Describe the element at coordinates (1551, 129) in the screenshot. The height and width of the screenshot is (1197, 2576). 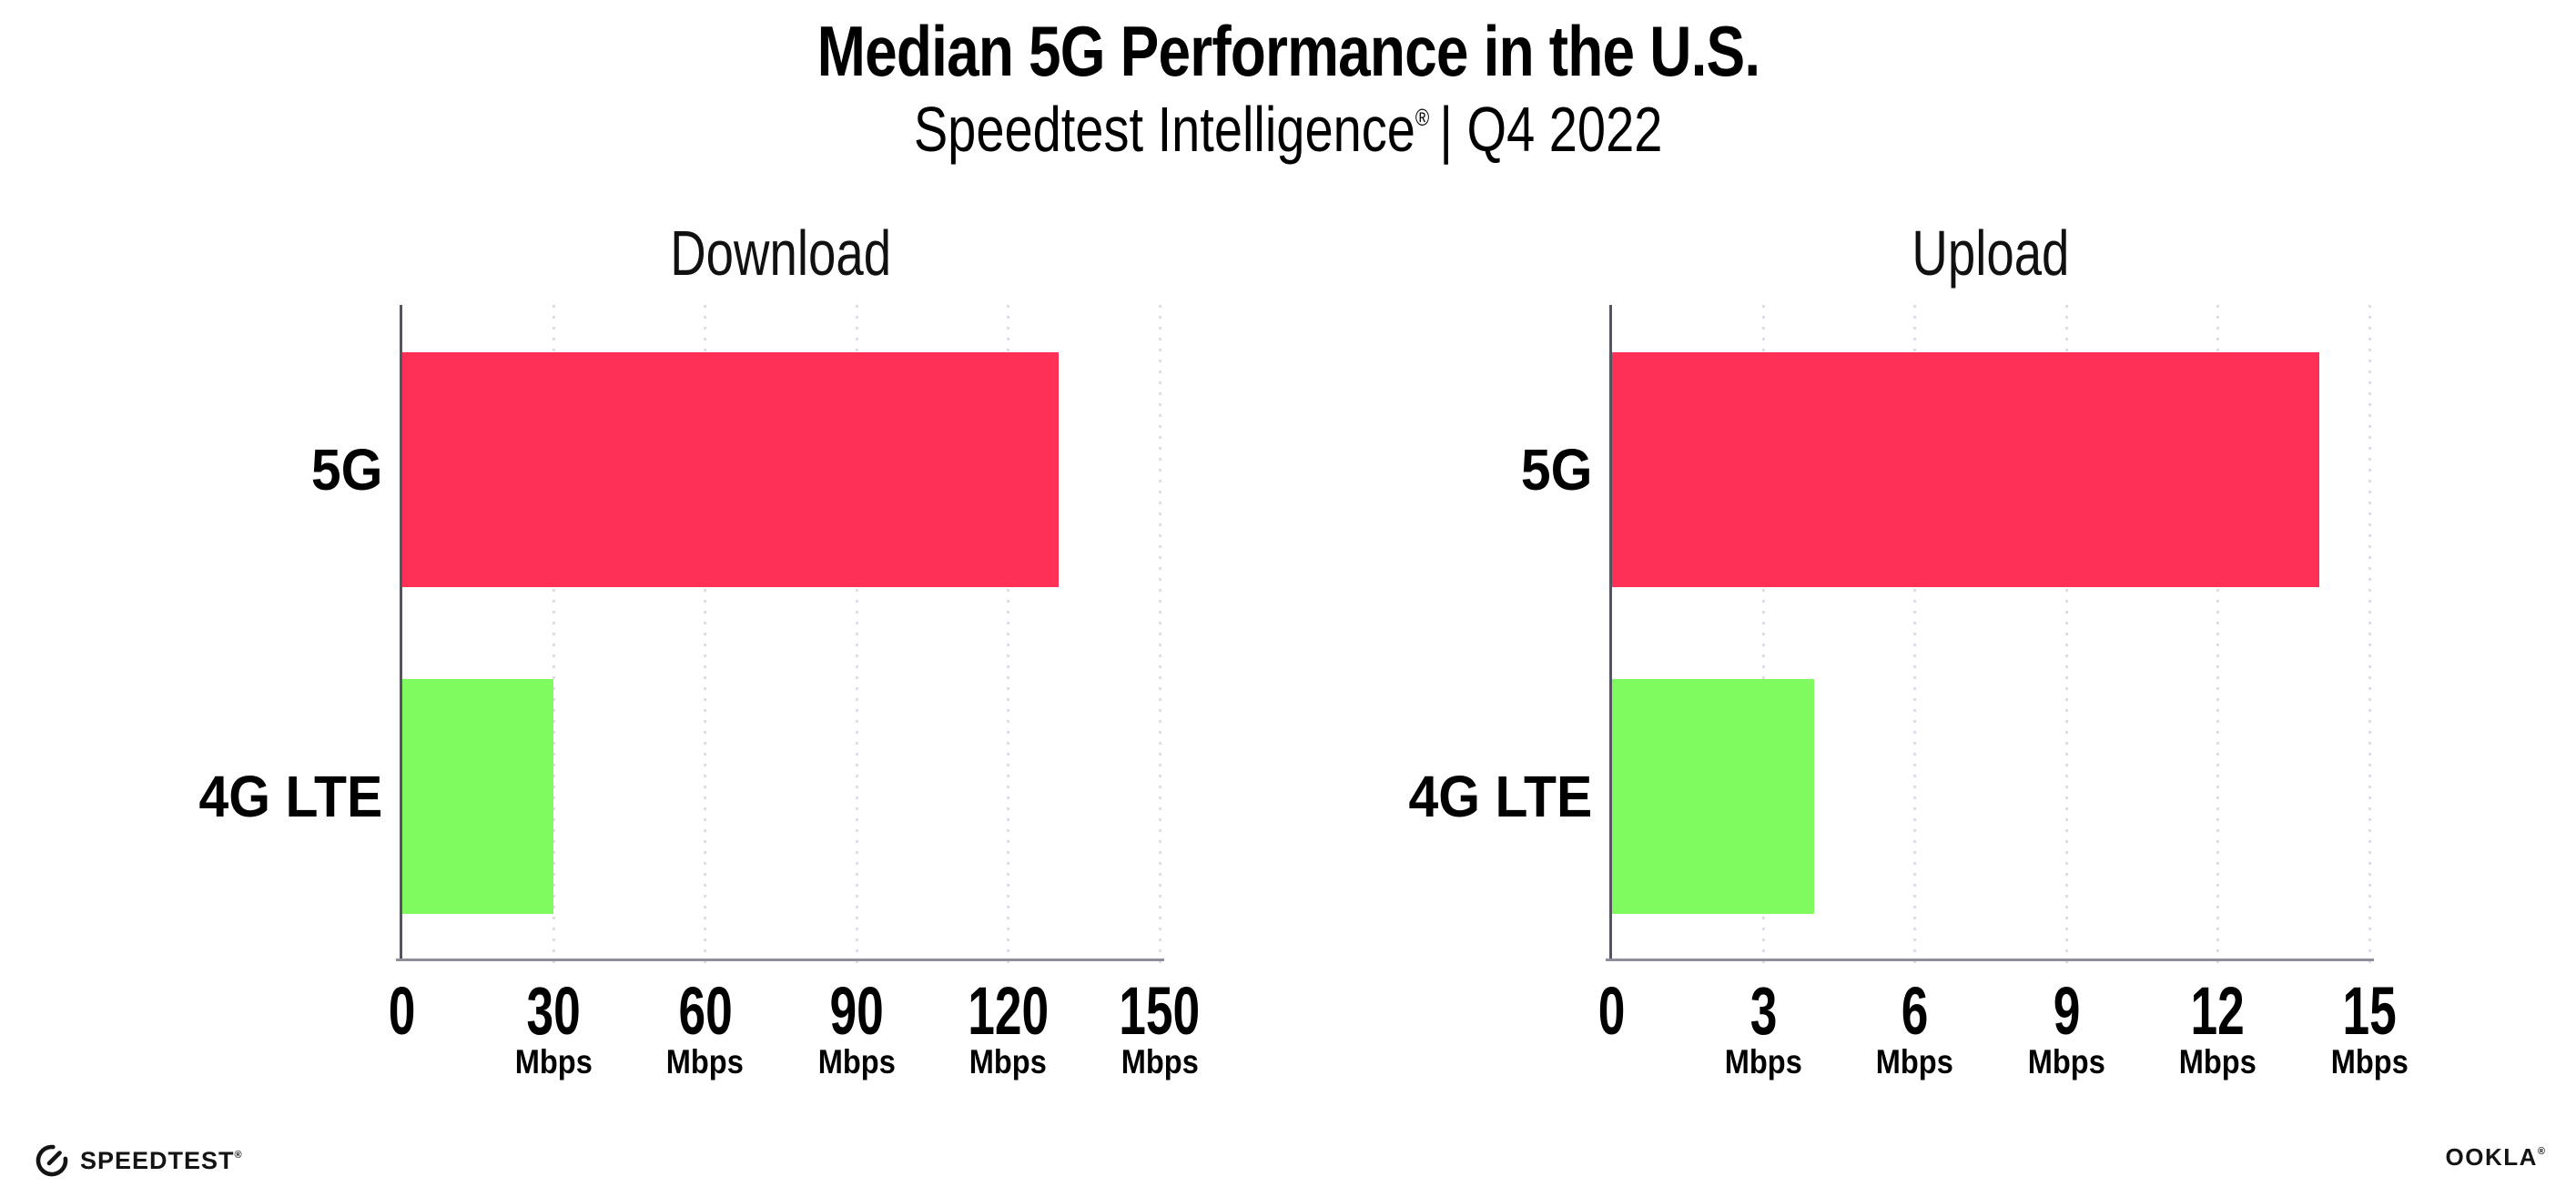
I see `subtitle-period: | Q4 2022` at that location.